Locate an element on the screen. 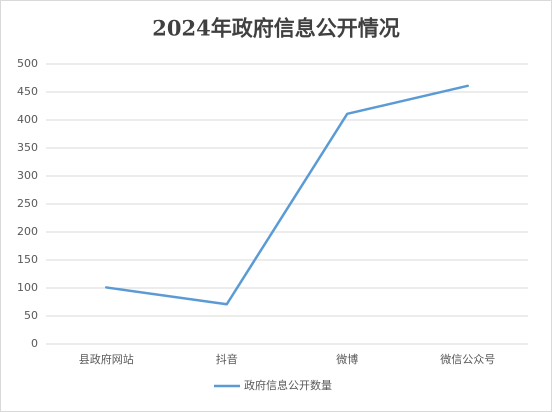  x-tick-label: 县政府网站 is located at coordinates (106, 359).